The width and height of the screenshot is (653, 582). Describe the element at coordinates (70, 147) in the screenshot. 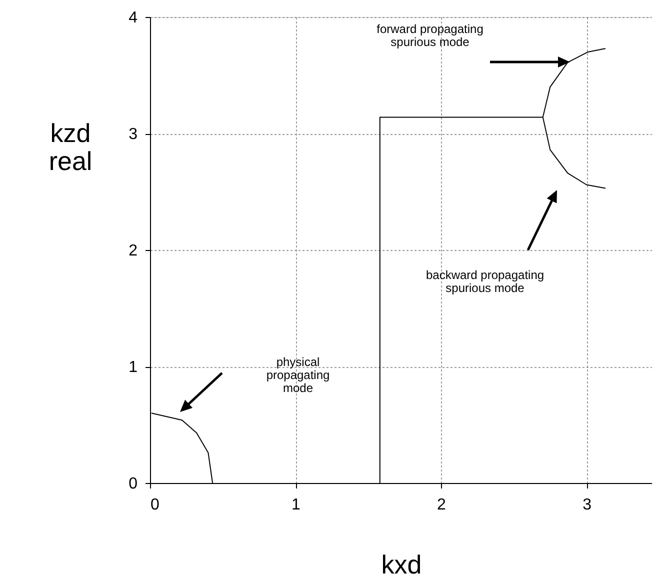

I see `y-axis-title: kzd real` at that location.